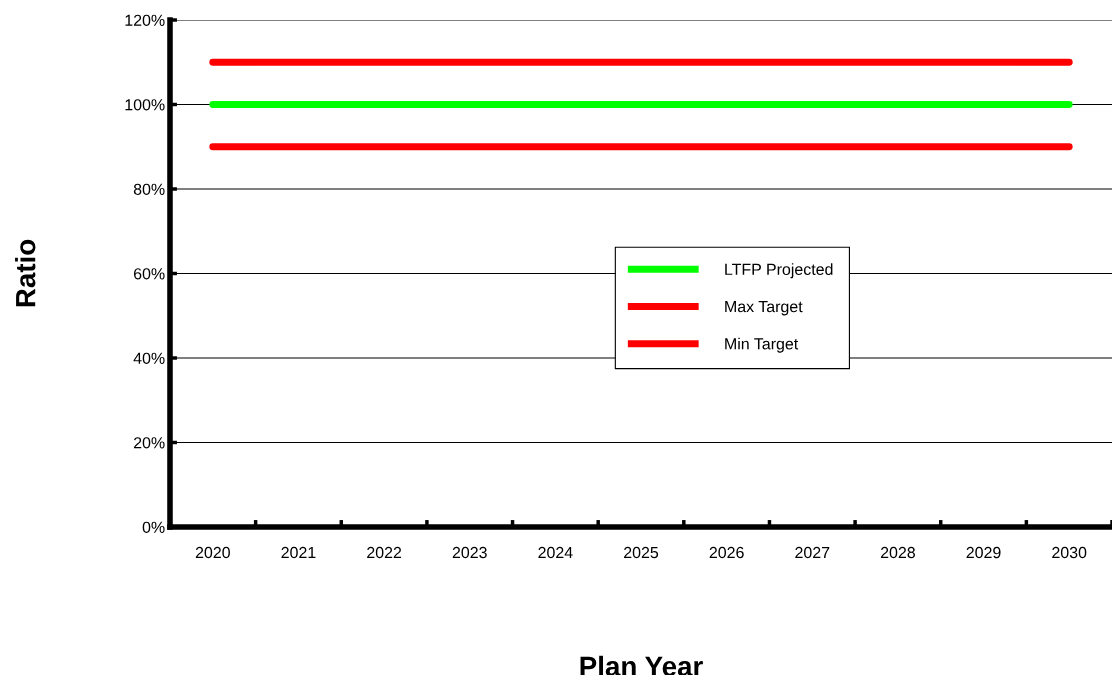 The image size is (1112, 675). I want to click on x-tick-label: 2020, so click(212, 552).